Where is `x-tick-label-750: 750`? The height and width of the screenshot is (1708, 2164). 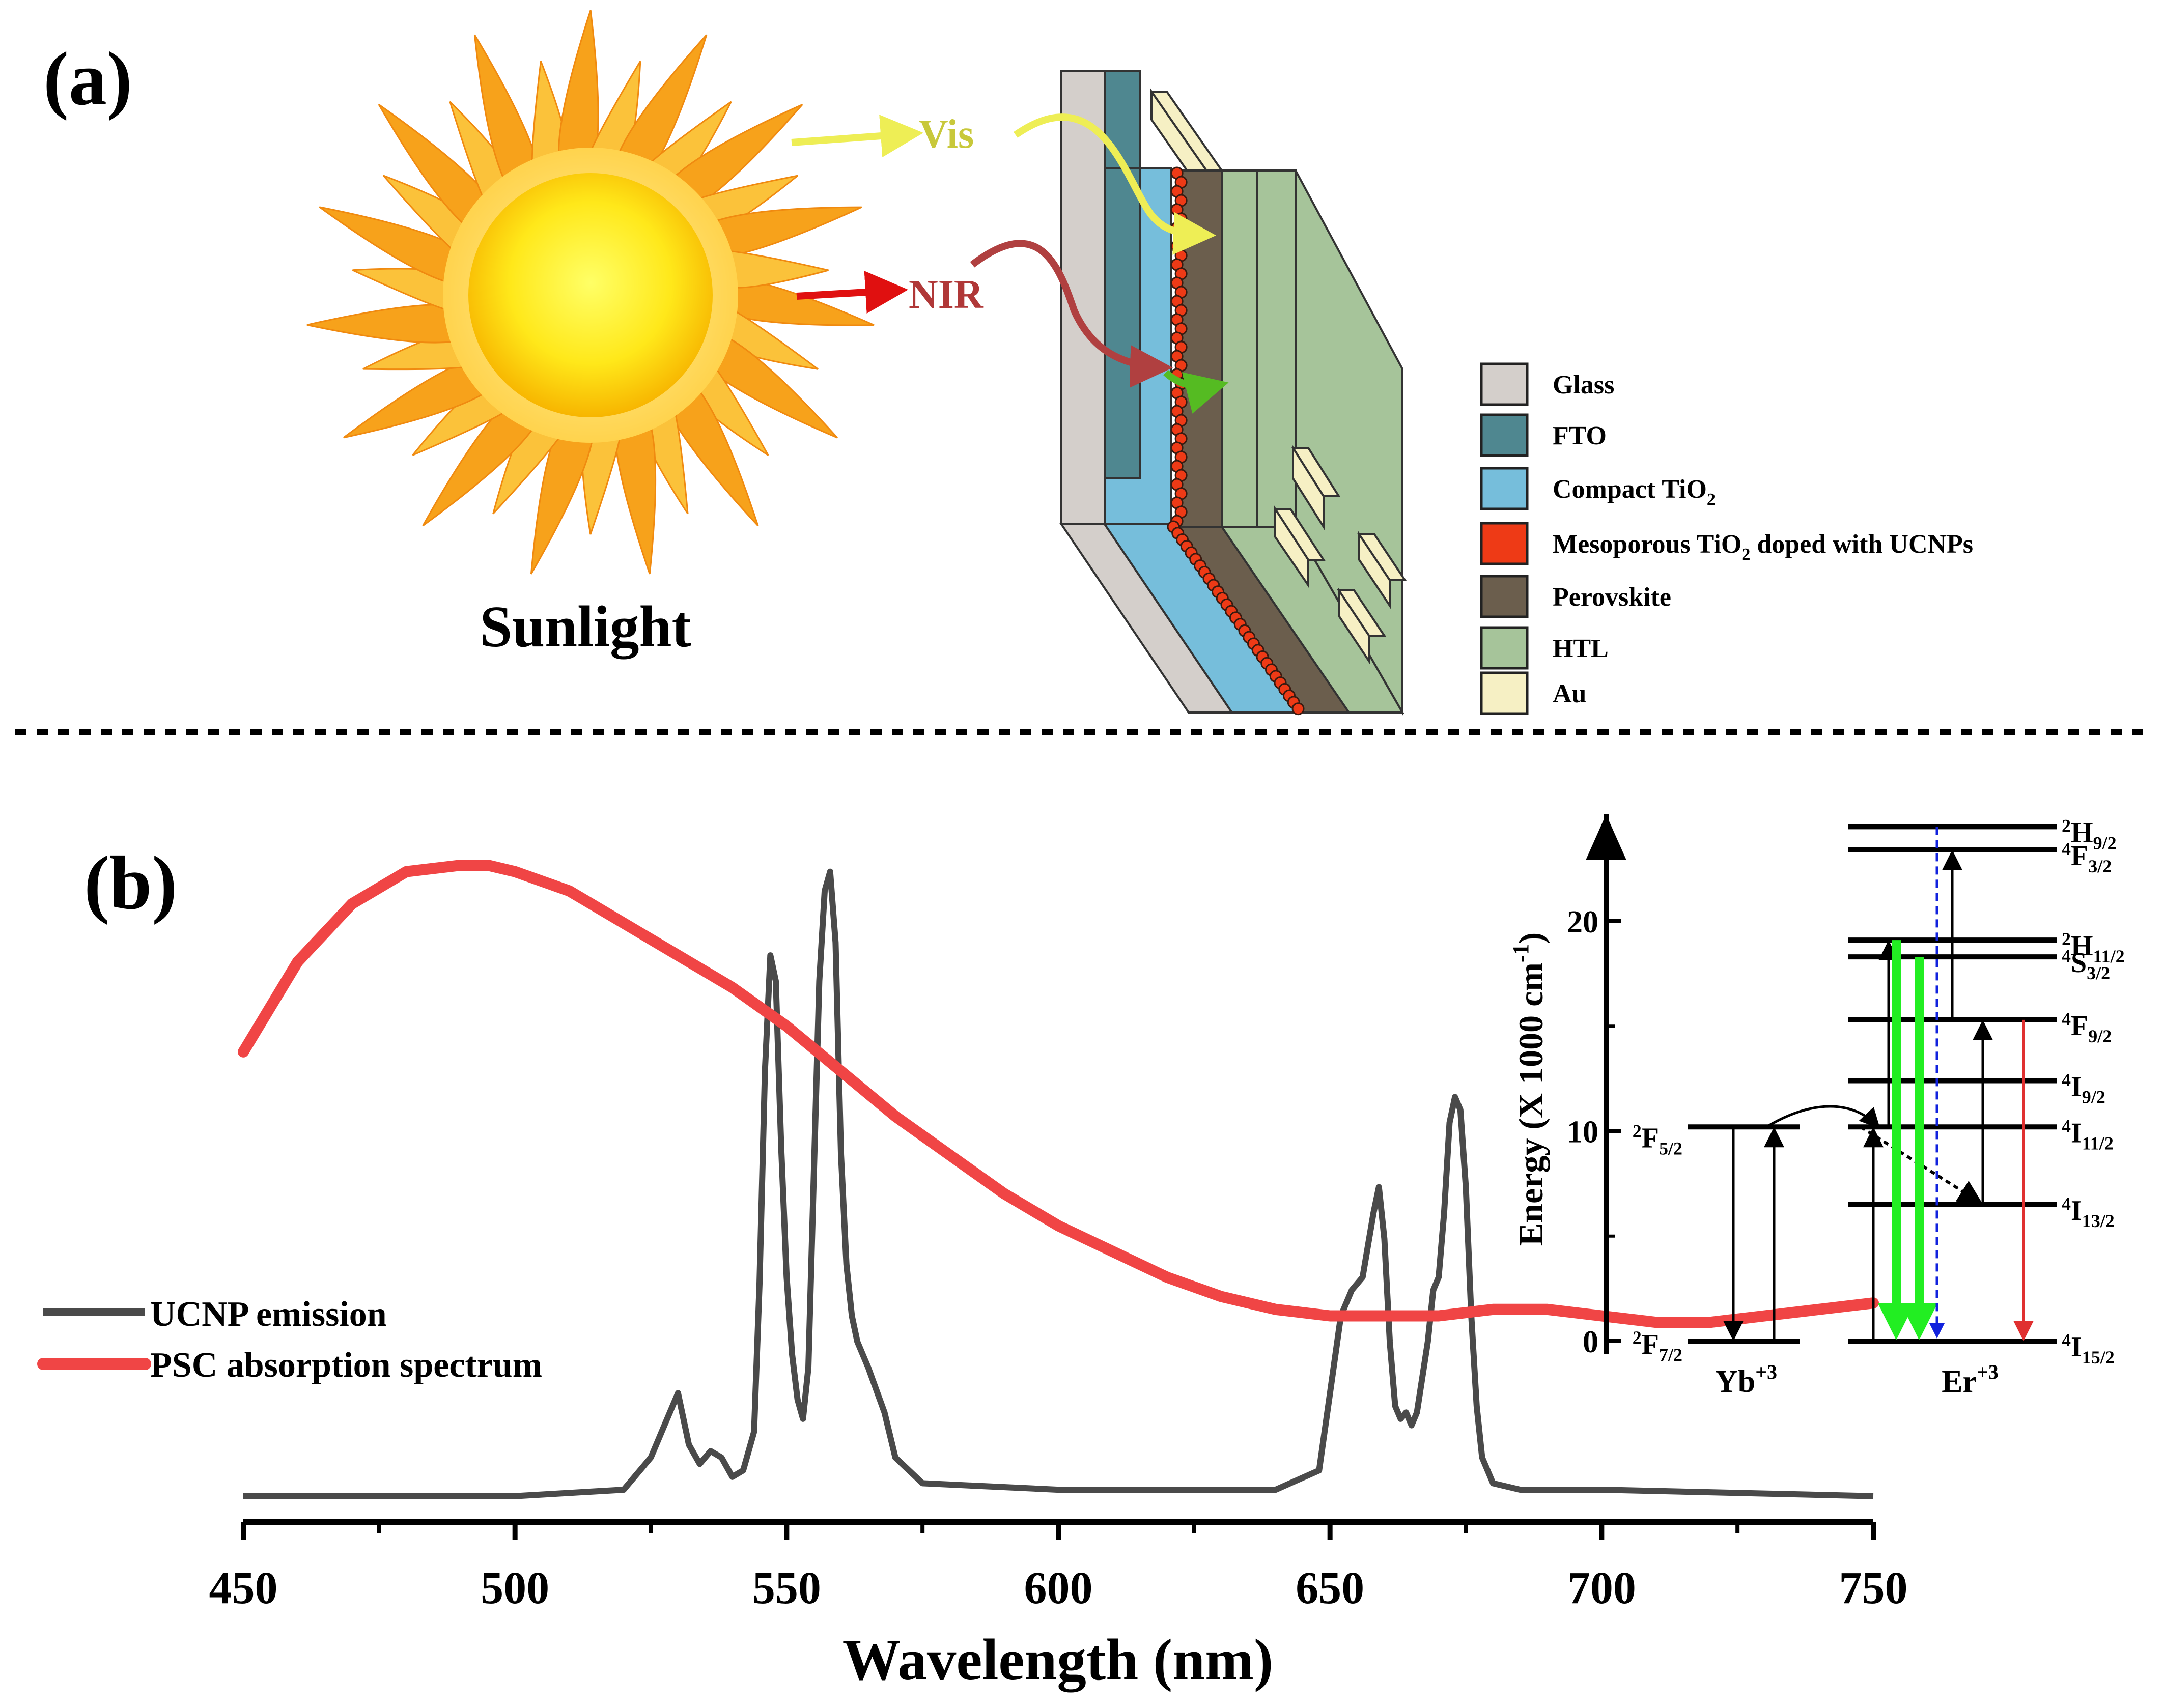 x-tick-label-750: 750 is located at coordinates (1873, 1588).